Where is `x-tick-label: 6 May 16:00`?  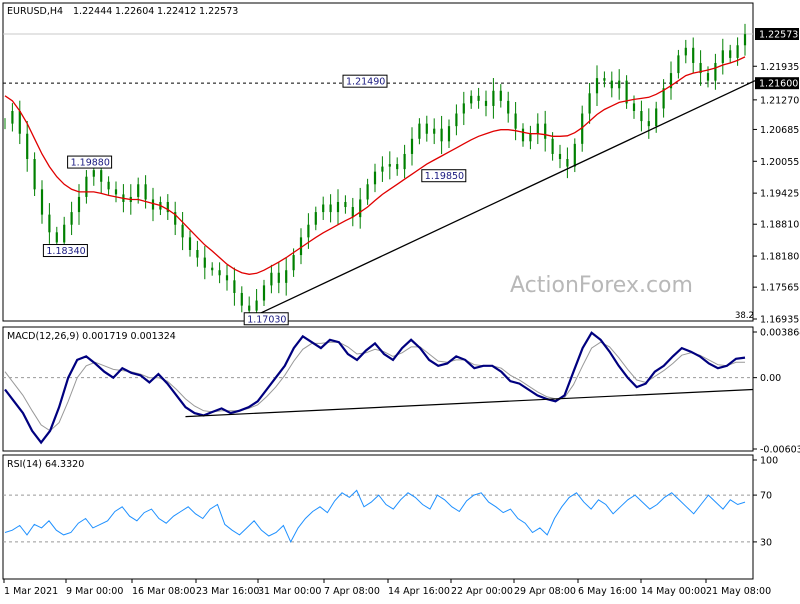 x-tick-label: 6 May 16:00 is located at coordinates (607, 591).